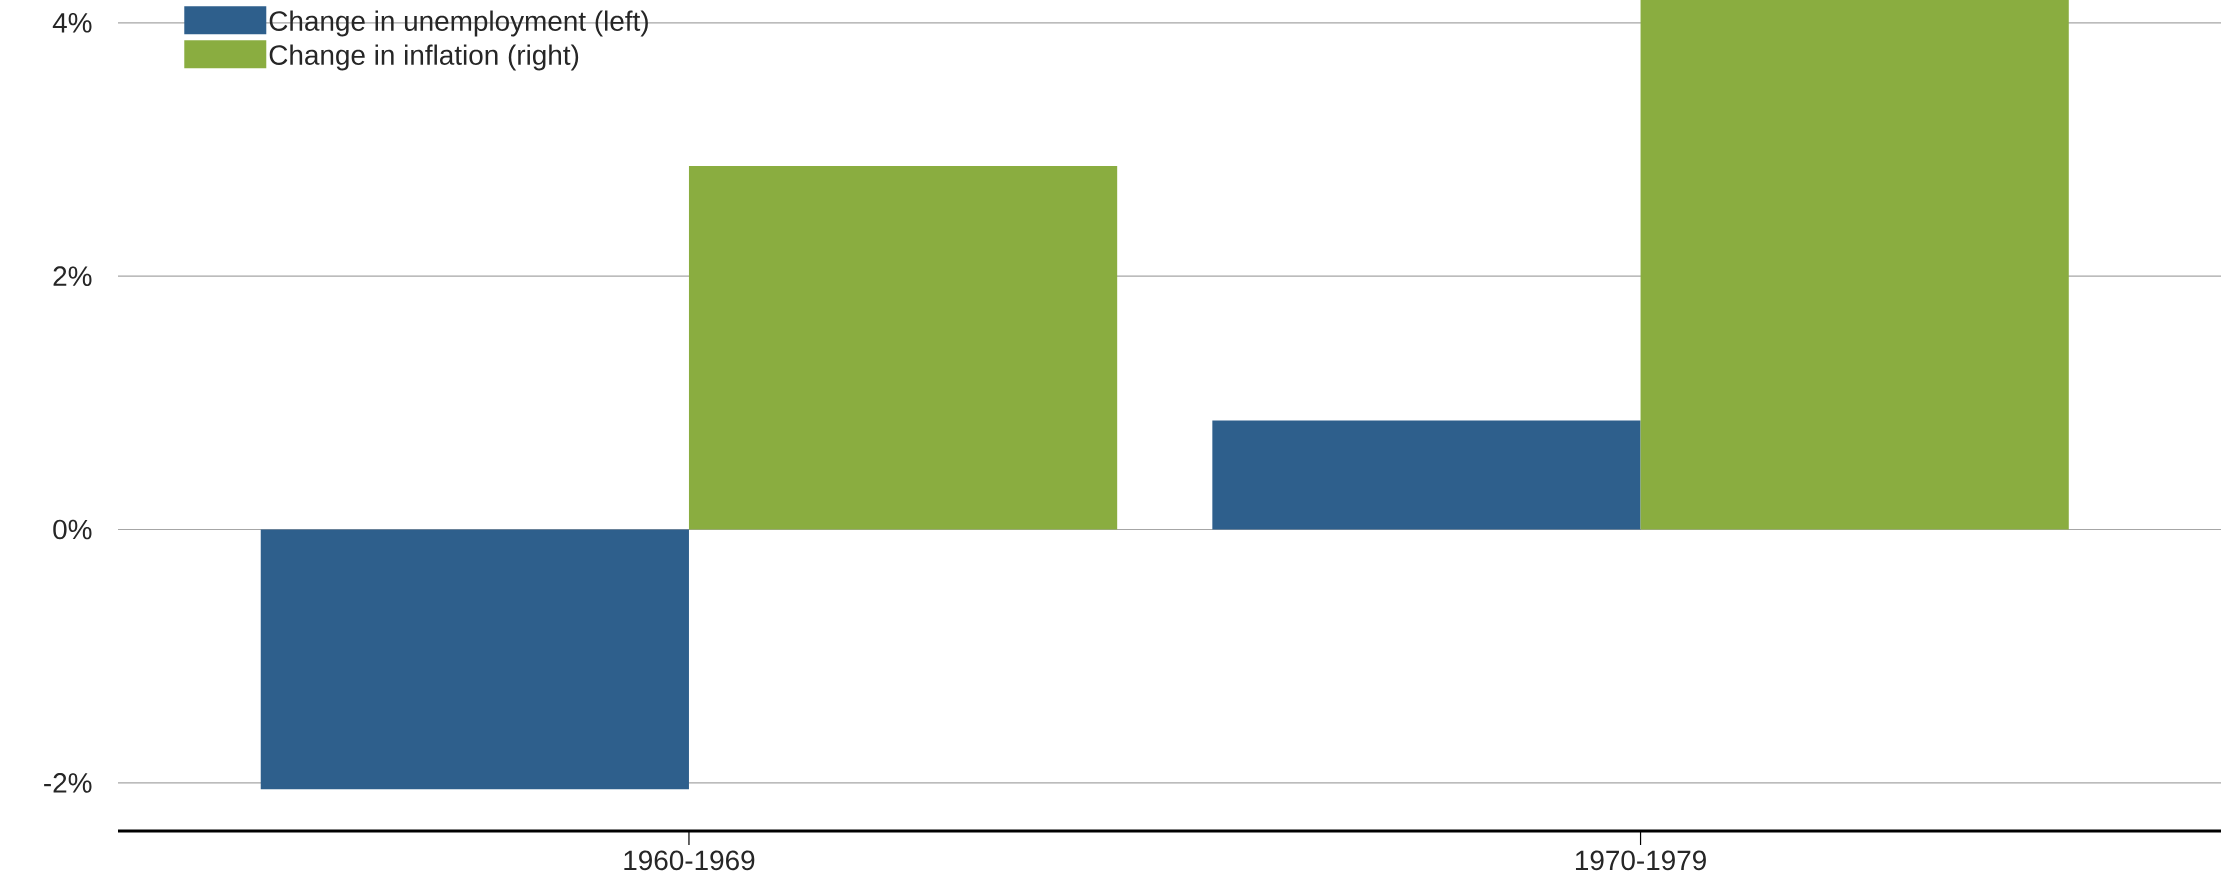  What do you see at coordinates (458, 23) in the screenshot?
I see `legend-label: Change in unemployment (left)` at bounding box center [458, 23].